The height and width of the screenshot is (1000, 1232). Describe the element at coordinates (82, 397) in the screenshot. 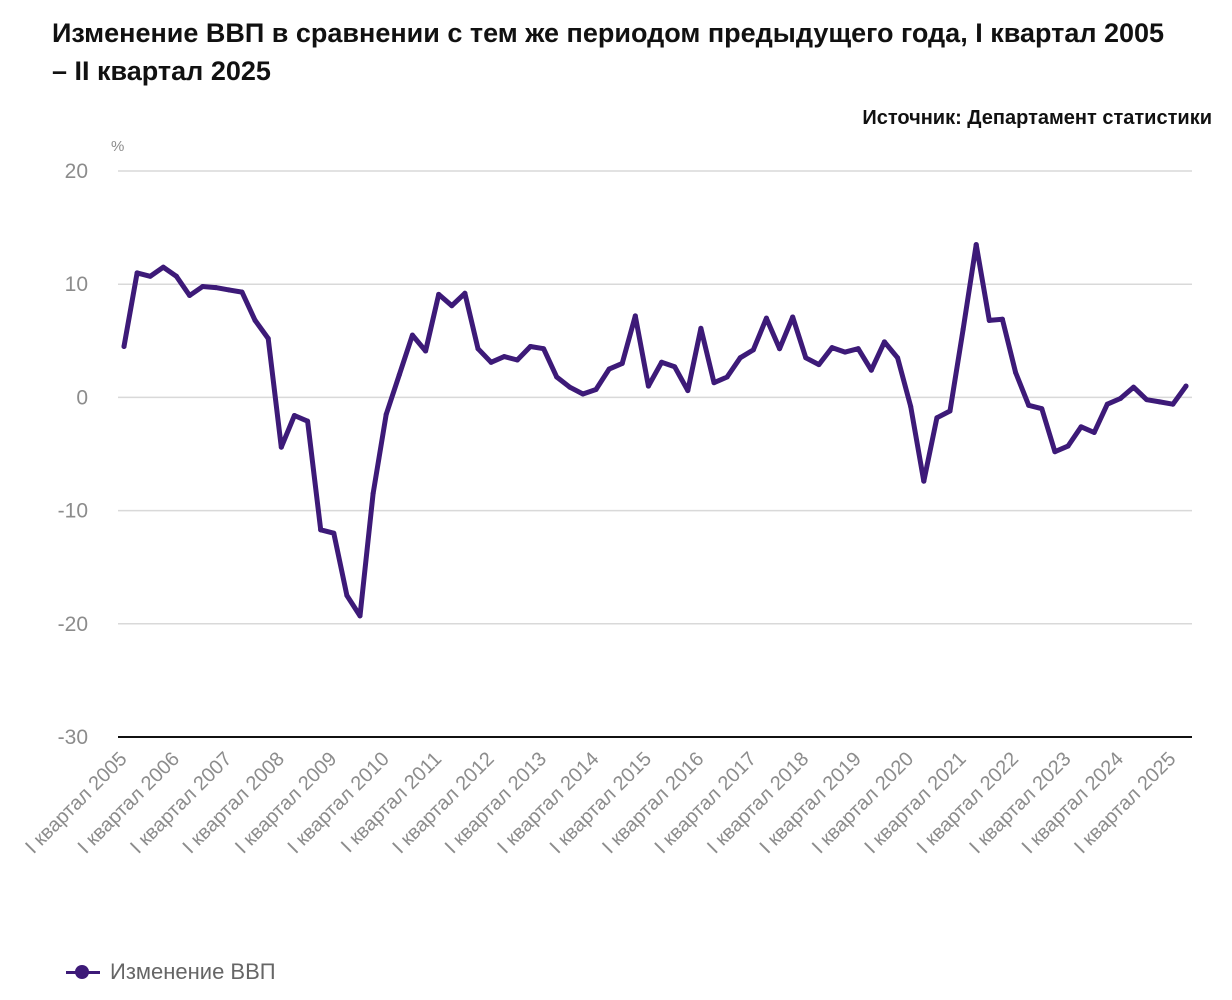

I see `y-tick-label: 0` at that location.